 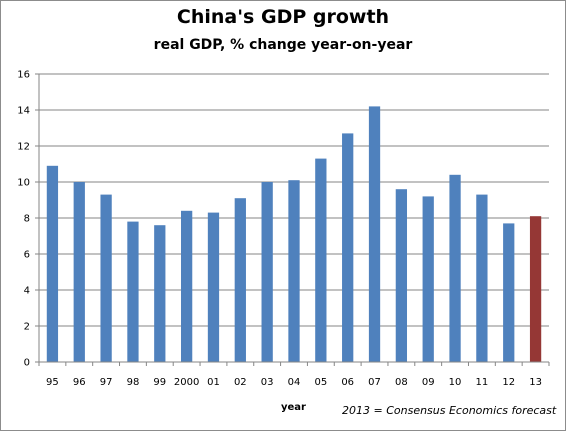 I want to click on x-tick-label: 98, so click(x=133, y=382).